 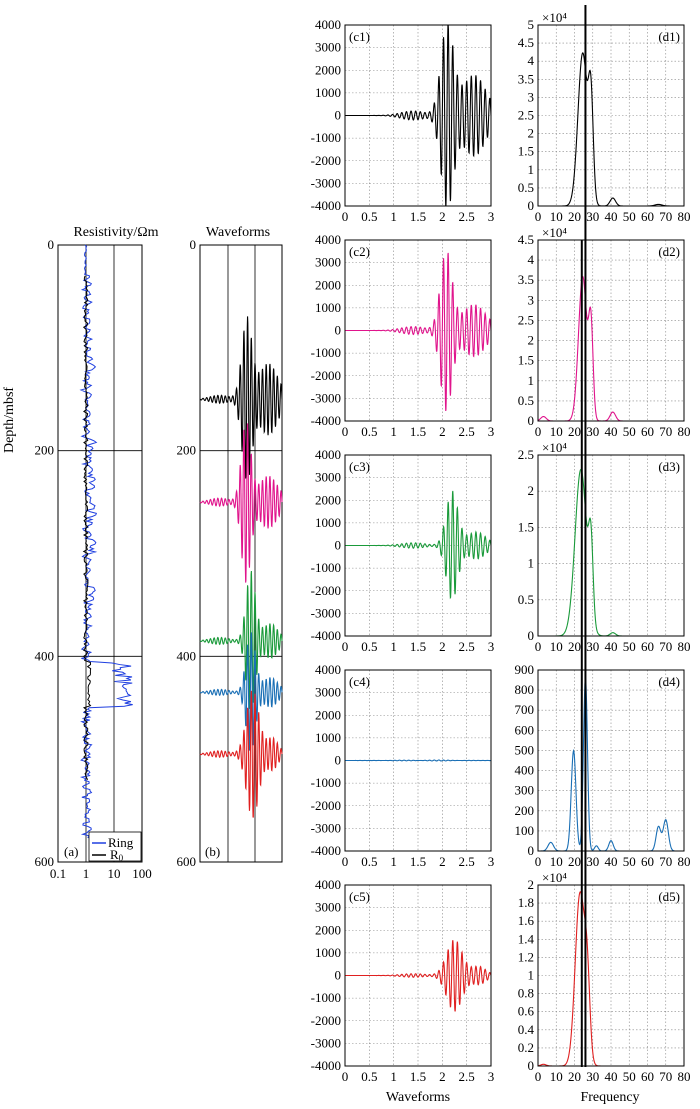 I want to click on y-tick-label: 0.2, so click(x=526, y=1047).